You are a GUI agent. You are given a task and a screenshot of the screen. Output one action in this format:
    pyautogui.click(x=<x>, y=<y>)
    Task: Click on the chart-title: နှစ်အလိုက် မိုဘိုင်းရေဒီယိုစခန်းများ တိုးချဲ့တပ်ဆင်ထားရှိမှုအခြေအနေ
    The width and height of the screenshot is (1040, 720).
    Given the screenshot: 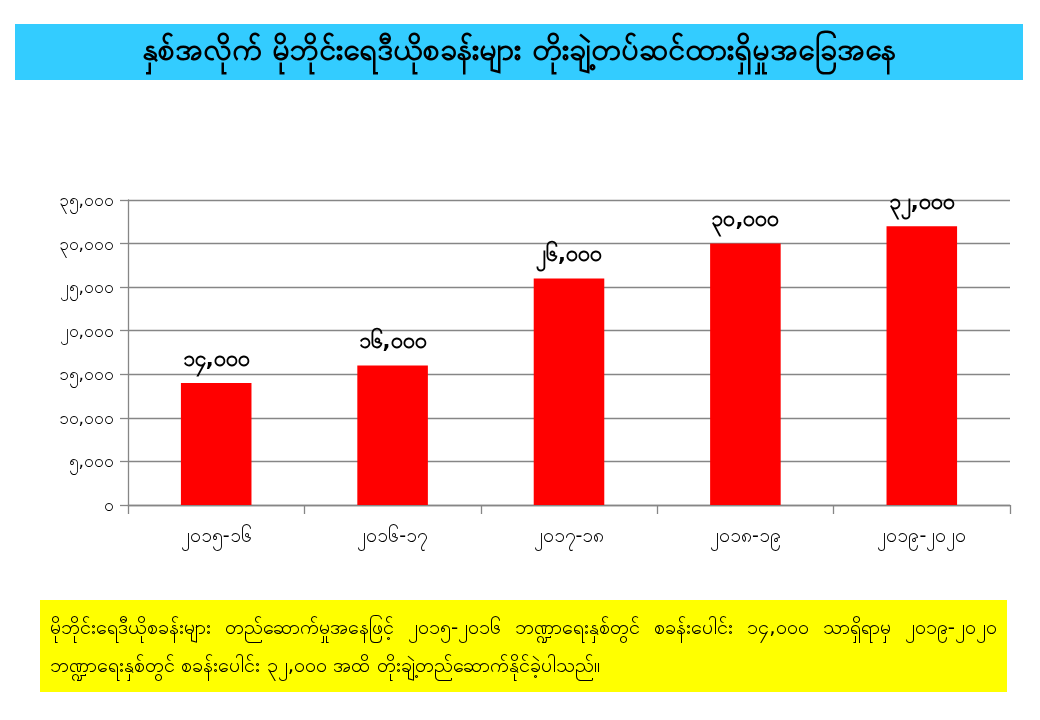 What is the action you would take?
    pyautogui.click(x=519, y=52)
    